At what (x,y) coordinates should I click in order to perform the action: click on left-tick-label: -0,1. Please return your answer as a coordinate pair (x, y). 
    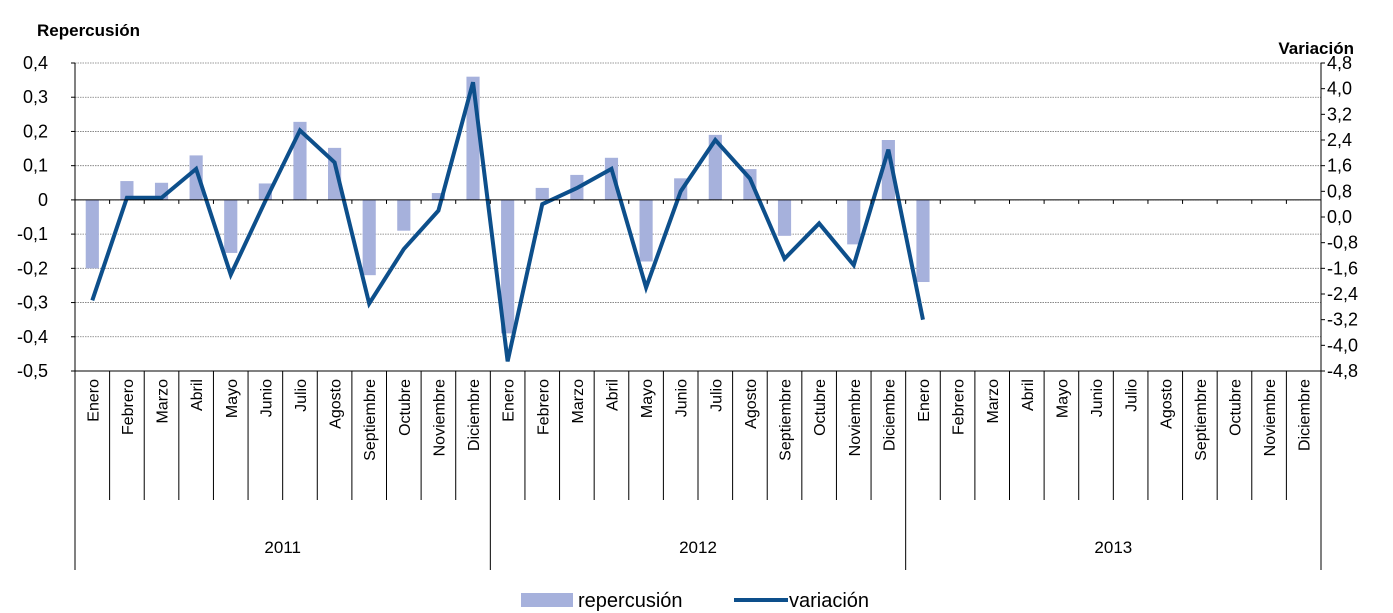
    Looking at the image, I should click on (32, 234).